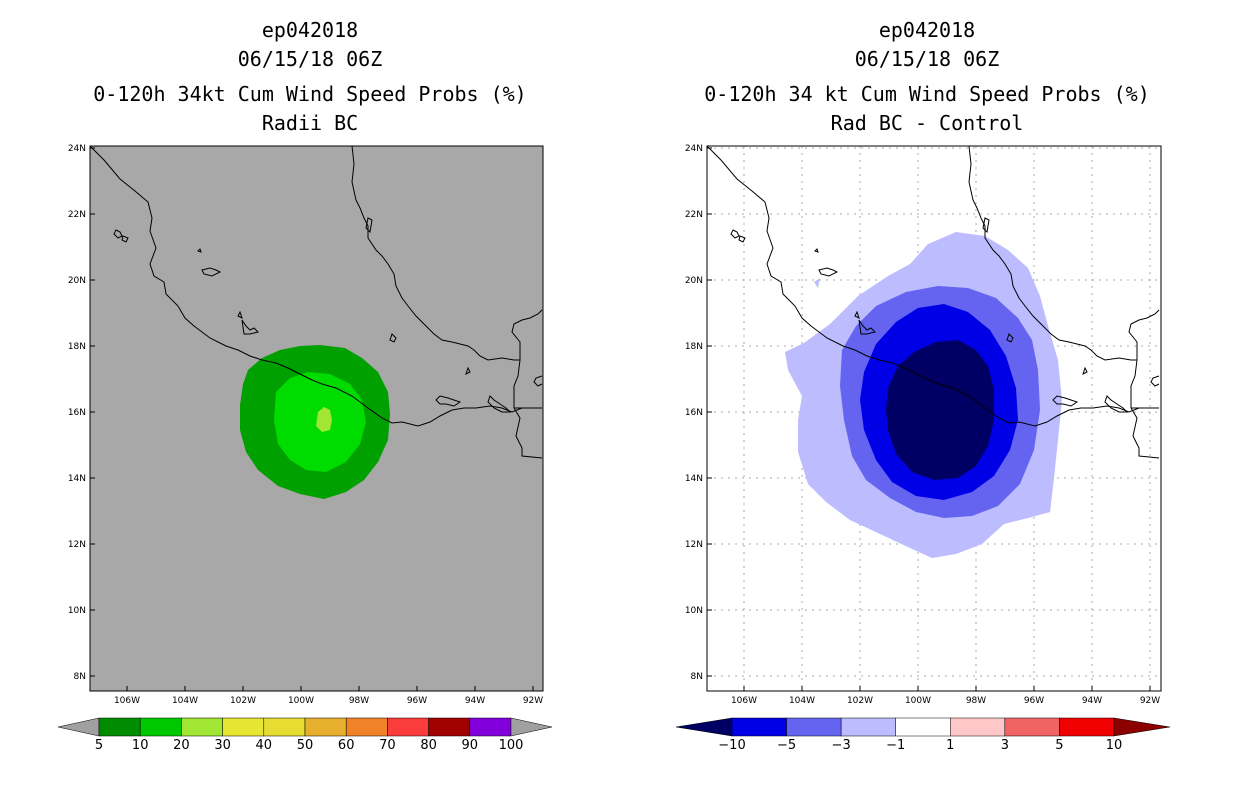 The image size is (1236, 800). I want to click on colorbar-label: 3, so click(1005, 745).